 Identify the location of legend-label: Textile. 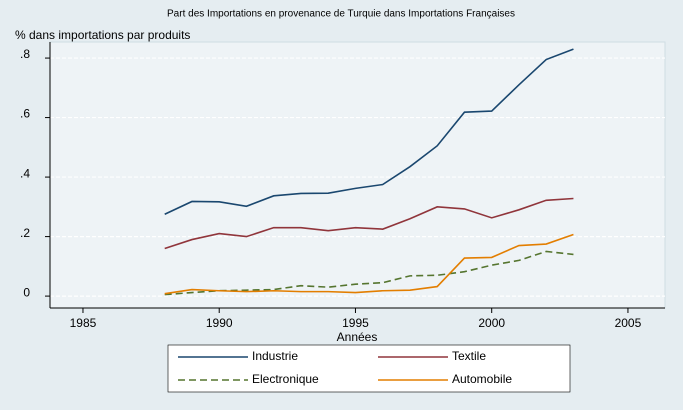
(469, 356).